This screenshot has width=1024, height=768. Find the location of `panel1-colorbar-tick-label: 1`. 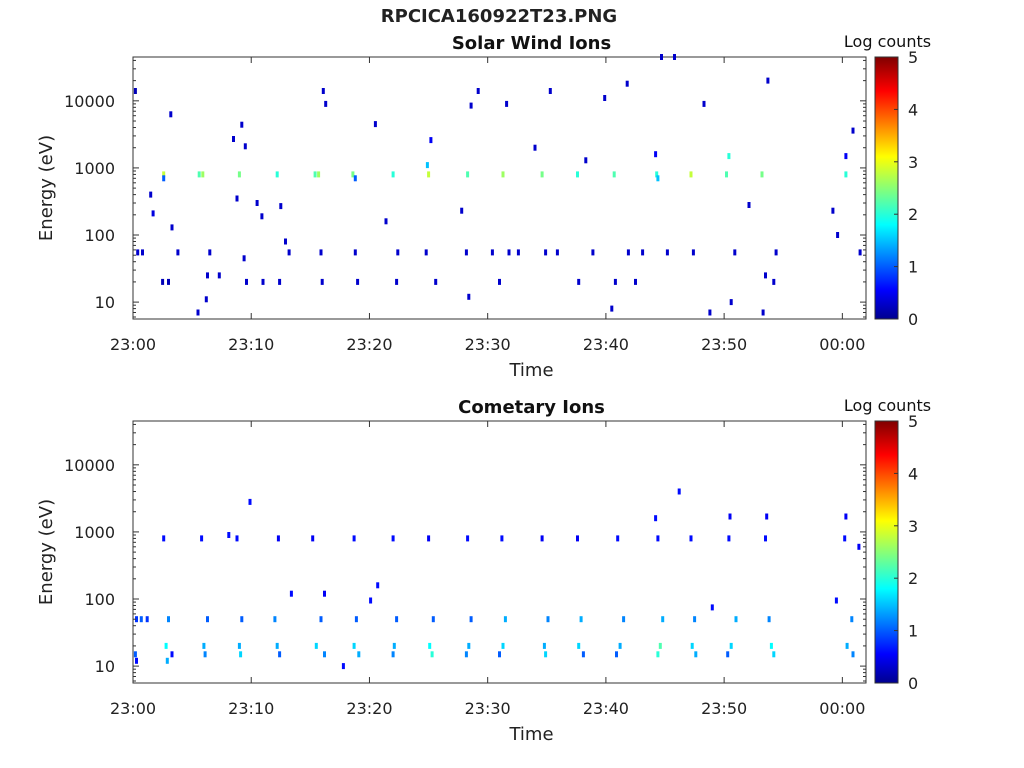

panel1-colorbar-tick-label: 1 is located at coordinates (913, 267).